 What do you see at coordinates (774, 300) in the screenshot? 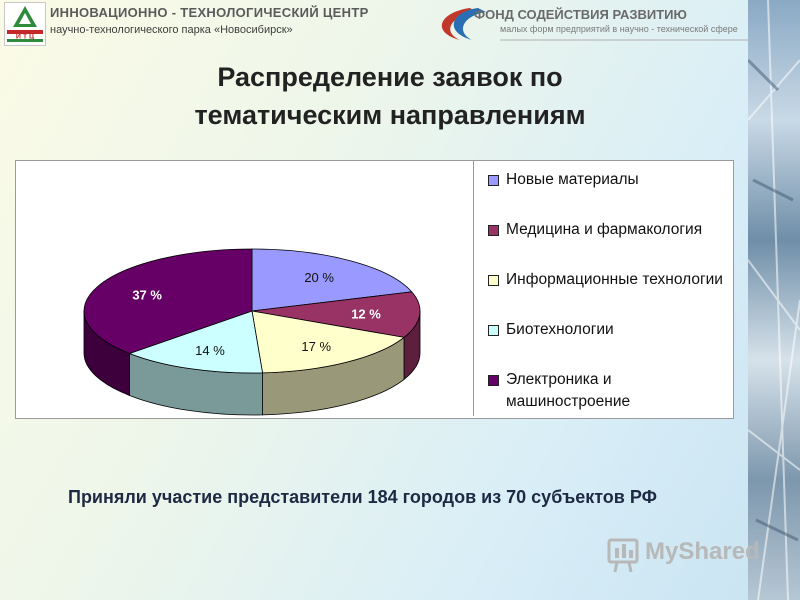
I see `decorative-side-image` at bounding box center [774, 300].